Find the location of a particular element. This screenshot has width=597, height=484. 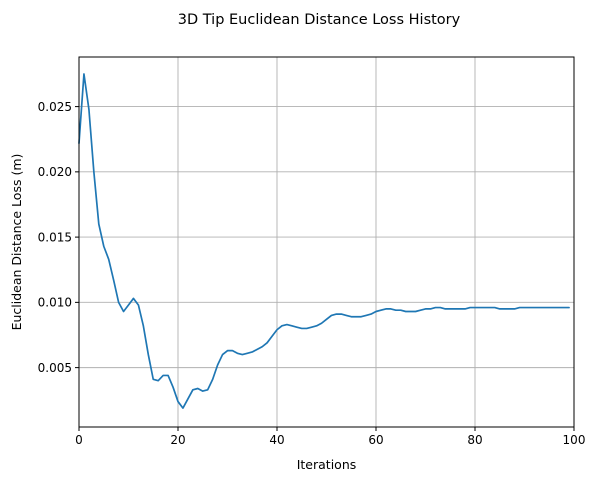

x-tick-label: 80 is located at coordinates (474, 440).